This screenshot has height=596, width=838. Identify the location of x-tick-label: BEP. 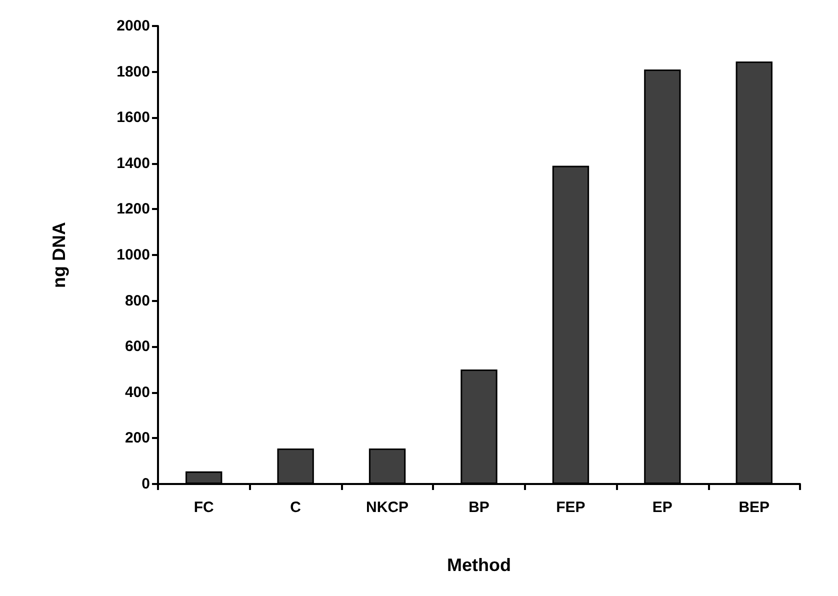
(754, 507).